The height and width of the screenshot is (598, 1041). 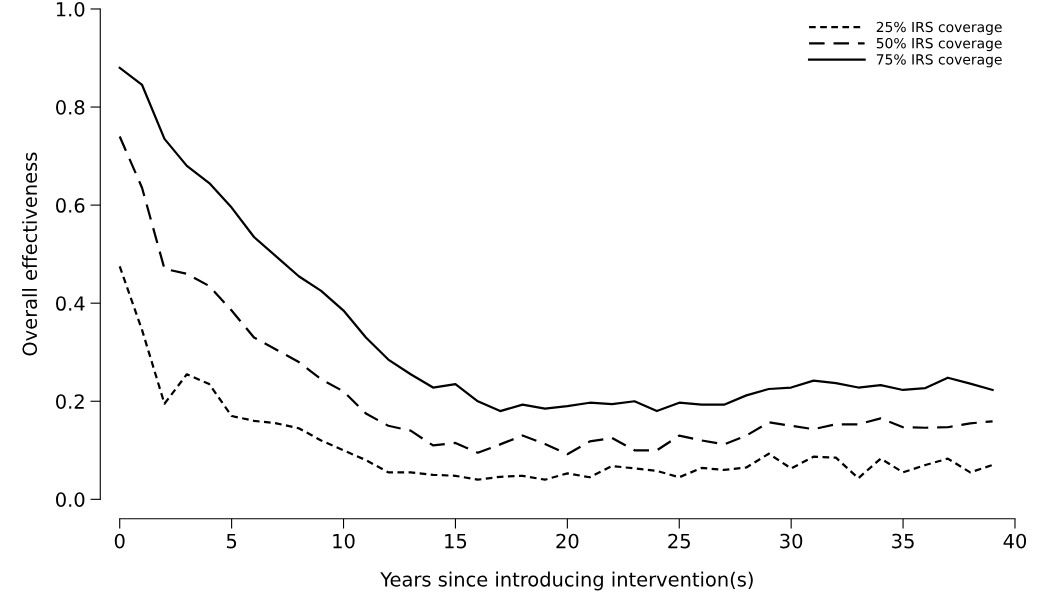 What do you see at coordinates (939, 61) in the screenshot?
I see `legend-label: 75% IRS coverage` at bounding box center [939, 61].